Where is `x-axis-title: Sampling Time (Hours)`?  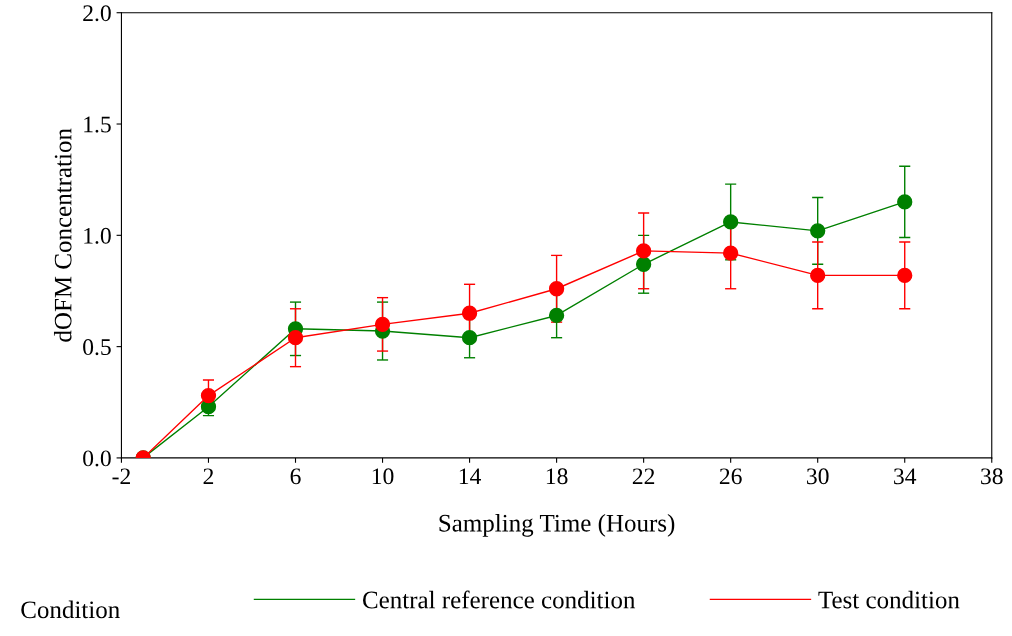 x-axis-title: Sampling Time (Hours) is located at coordinates (557, 525).